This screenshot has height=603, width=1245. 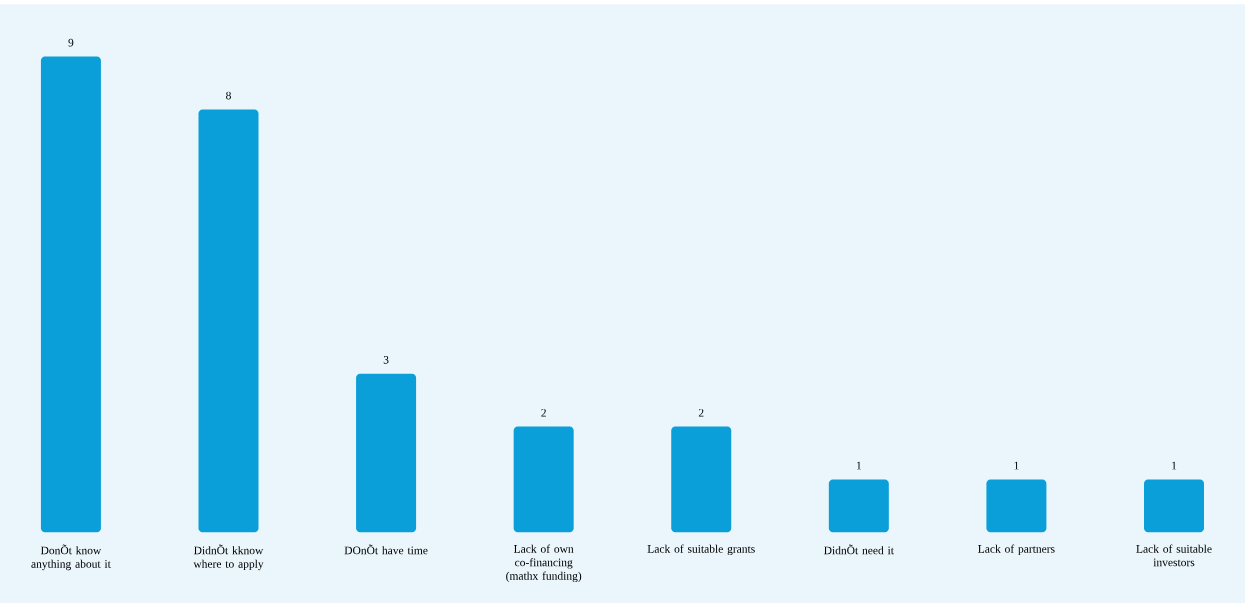 What do you see at coordinates (228, 557) in the screenshot?
I see `x-tick-label: DidnÕt kknow where to apply` at bounding box center [228, 557].